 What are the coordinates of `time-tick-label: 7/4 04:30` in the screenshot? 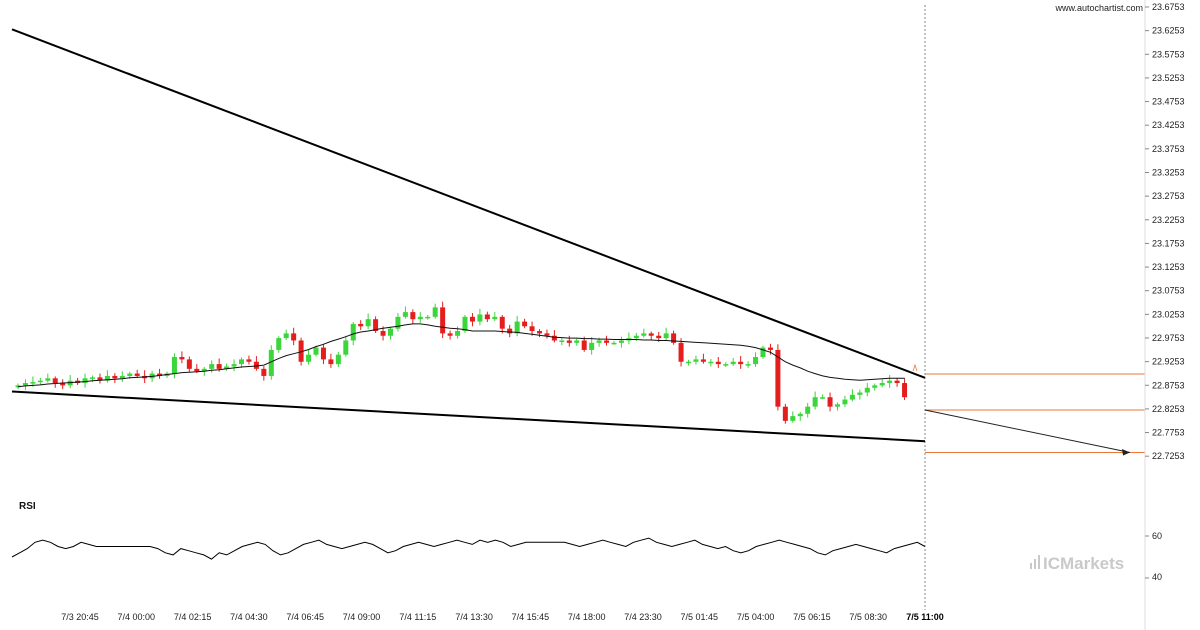 It's located at (249, 617).